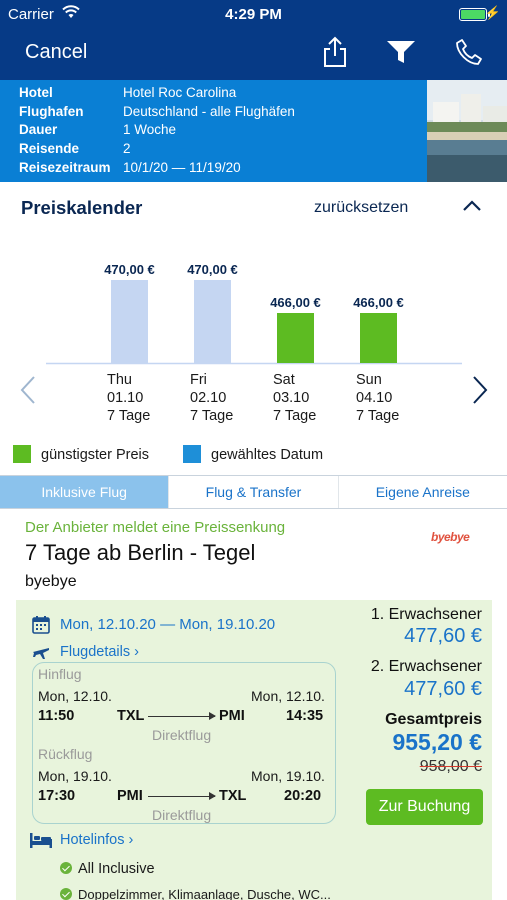 This screenshot has width=507, height=900. Describe the element at coordinates (361, 207) in the screenshot. I see `reset-button: zurücksetzen` at that location.